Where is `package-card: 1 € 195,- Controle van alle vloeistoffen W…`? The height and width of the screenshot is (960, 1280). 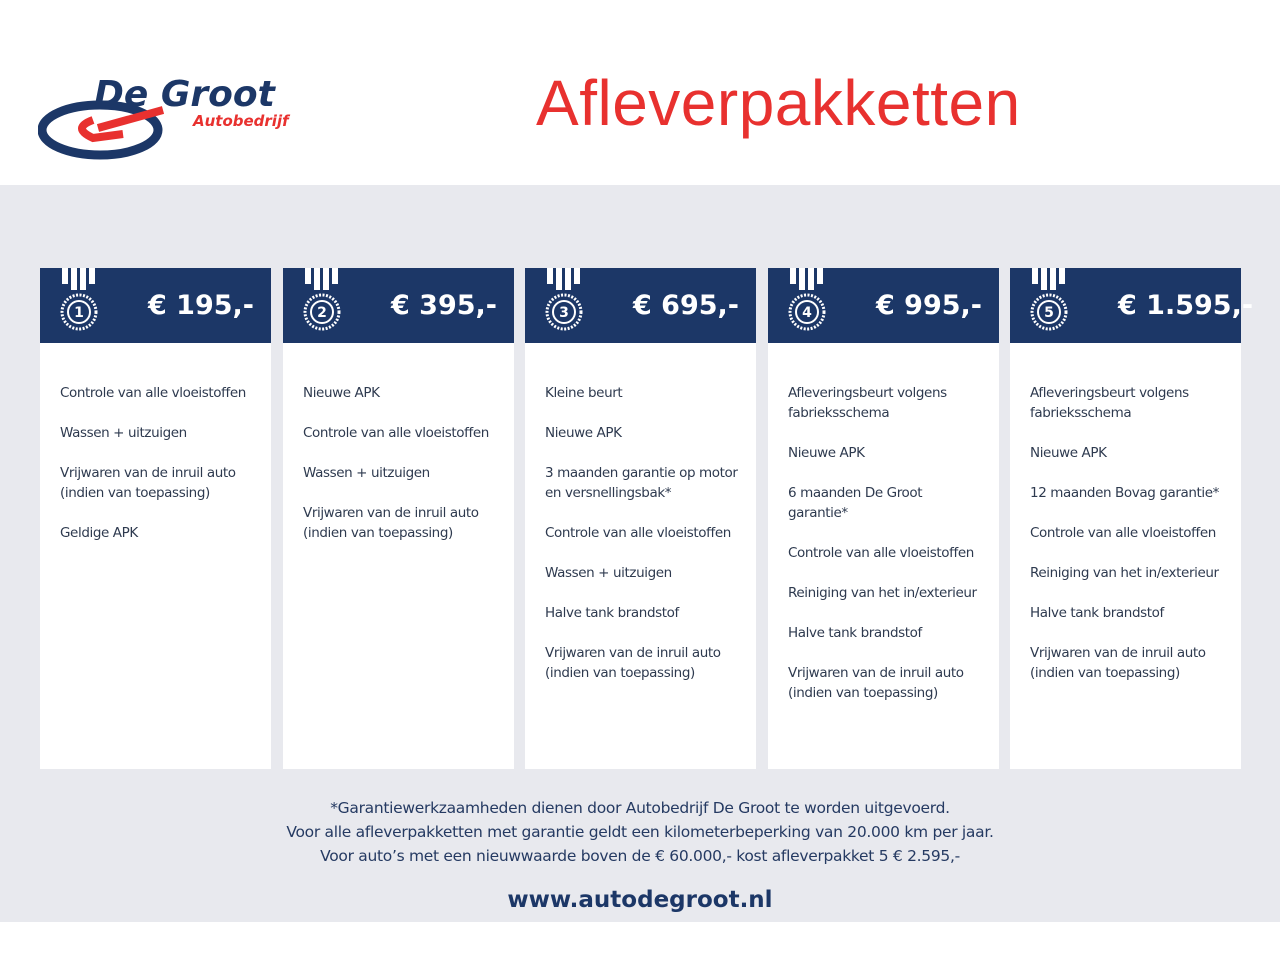
package-card: 1 € 195,- Controle van alle vloeistoffen W… is located at coordinates (155, 518).